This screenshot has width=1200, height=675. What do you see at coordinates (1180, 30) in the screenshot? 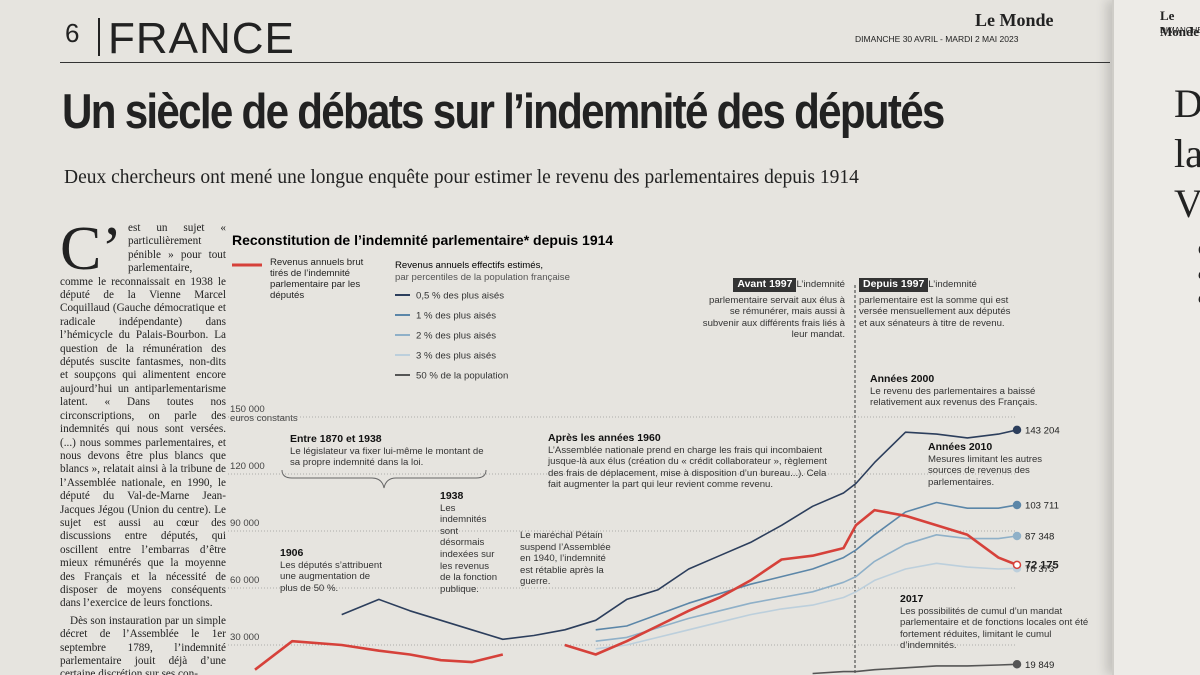
I see `date: DIMANCHE` at bounding box center [1180, 30].